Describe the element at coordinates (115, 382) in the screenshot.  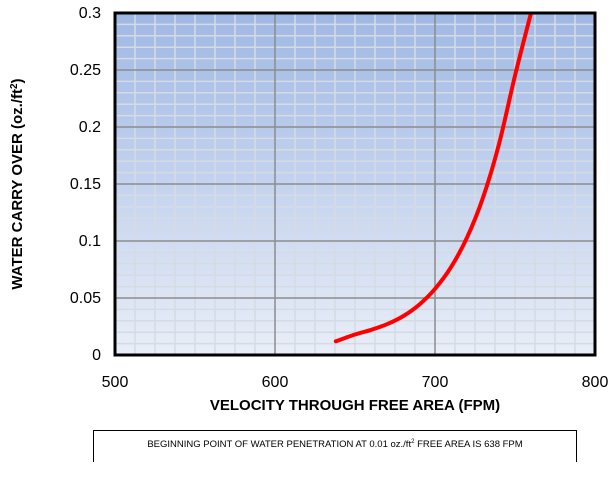
I see `x-tick-label: 500` at that location.